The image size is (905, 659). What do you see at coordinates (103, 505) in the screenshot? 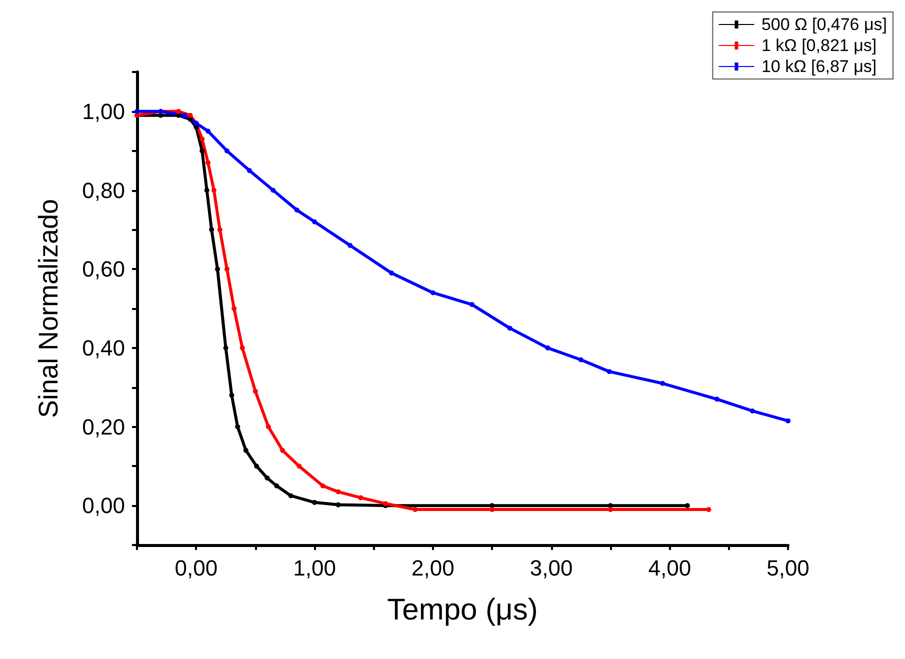
I see `y-tick-label: 0,00` at bounding box center [103, 505].